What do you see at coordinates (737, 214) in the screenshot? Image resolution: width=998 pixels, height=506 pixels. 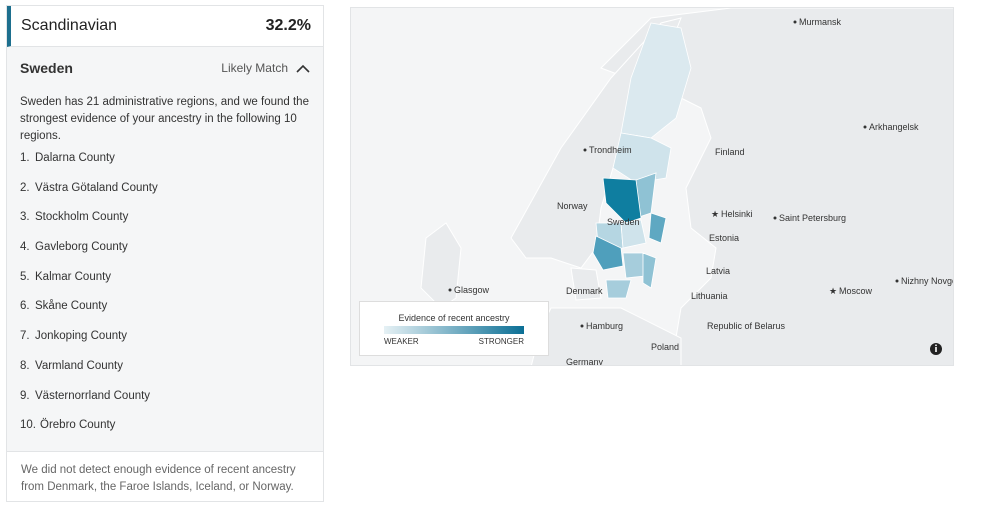 I see `map-label: Helsinki` at bounding box center [737, 214].